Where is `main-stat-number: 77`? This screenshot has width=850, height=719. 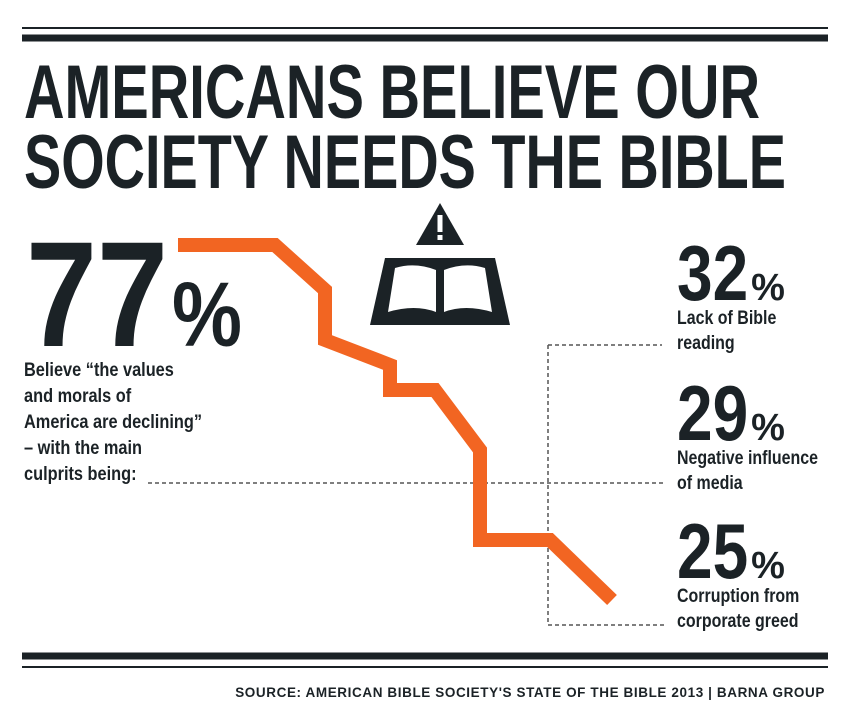 main-stat-number: 77 is located at coordinates (97, 294).